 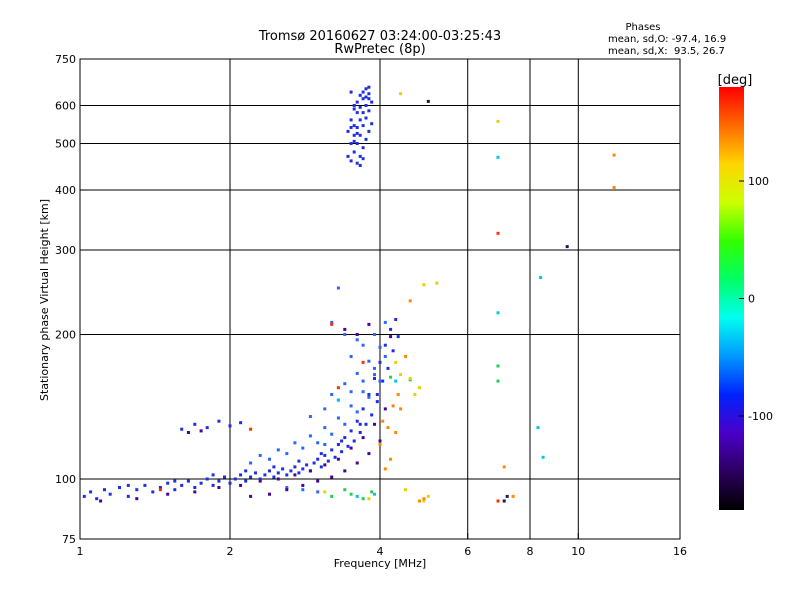 I want to click on colorbar-tick-label: 0, so click(x=751, y=299).